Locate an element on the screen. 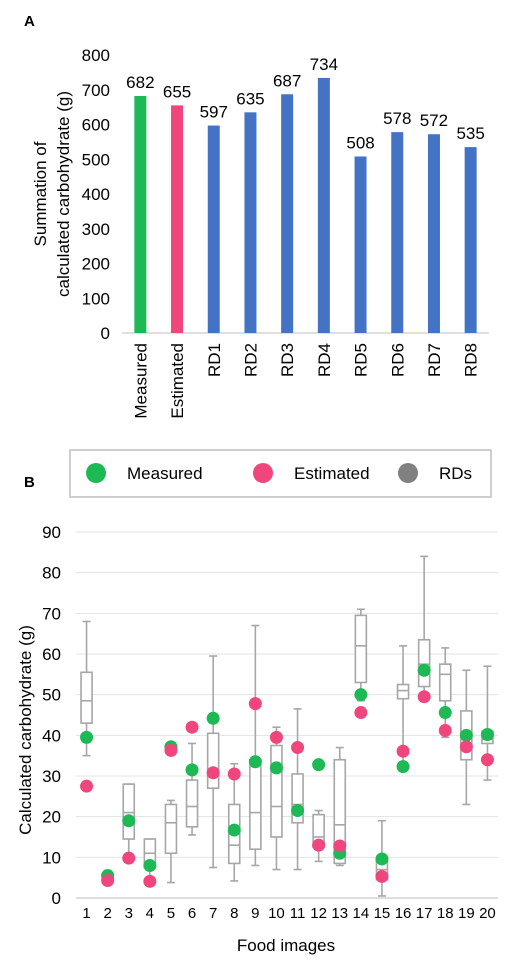 The height and width of the screenshot is (962, 510). panel-b-legend: Measured Estimated RDs is located at coordinates (279, 473).